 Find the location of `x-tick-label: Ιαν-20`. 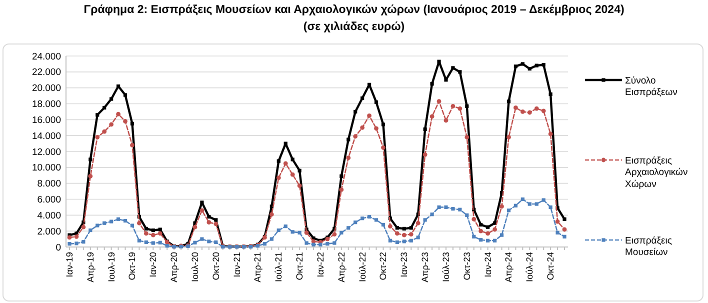

x-tick-label: Ιαν-20 is located at coordinates (153, 265).